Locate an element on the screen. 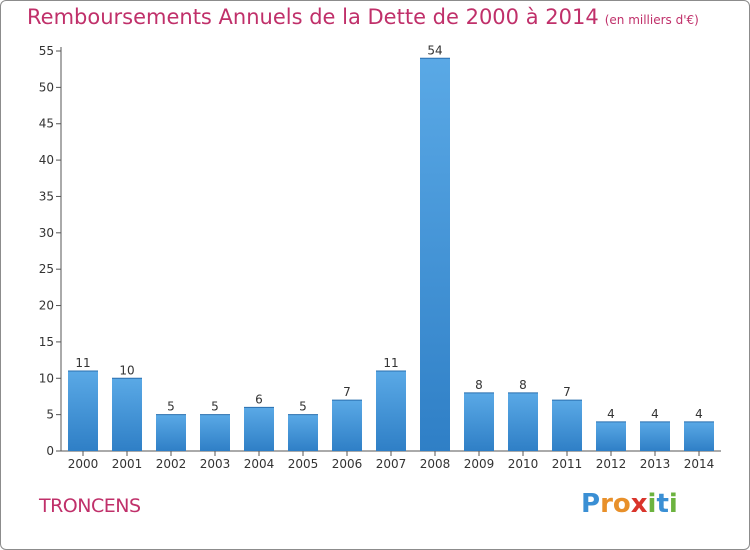 This screenshot has height=550, width=750. y-axis: 0 5 10 15 20 25 30 35 40 45 50 55 is located at coordinates (50, 251).